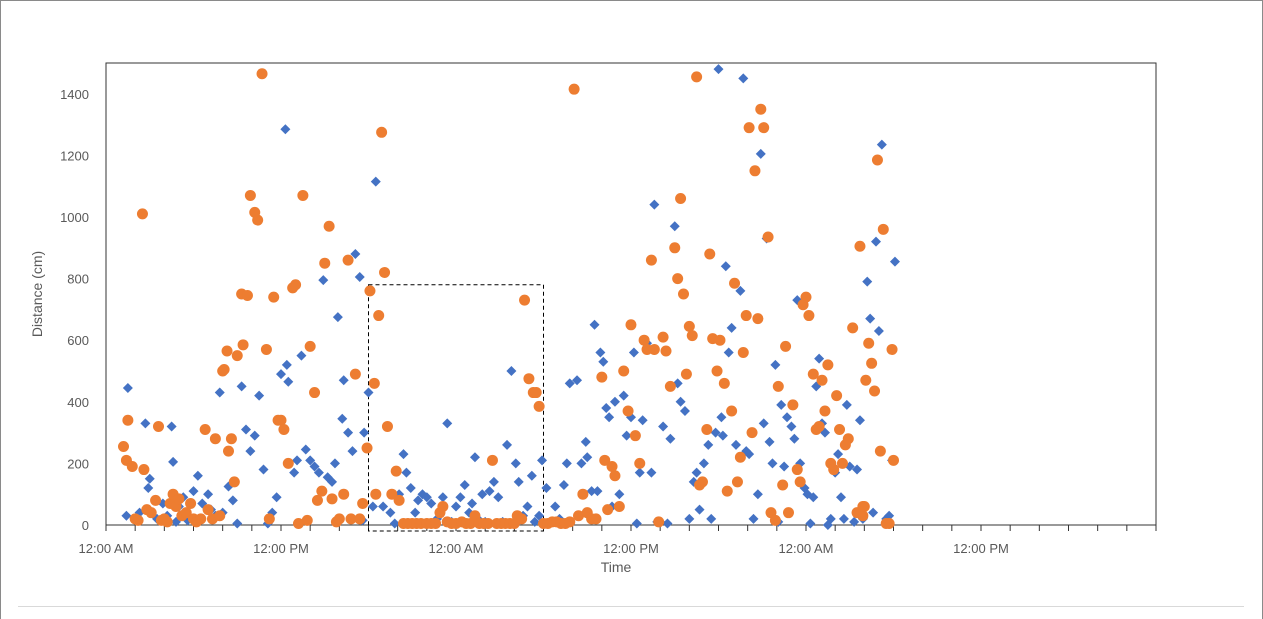 The image size is (1263, 619). What do you see at coordinates (78, 402) in the screenshot?
I see `y-tick-label: 400` at bounding box center [78, 402].